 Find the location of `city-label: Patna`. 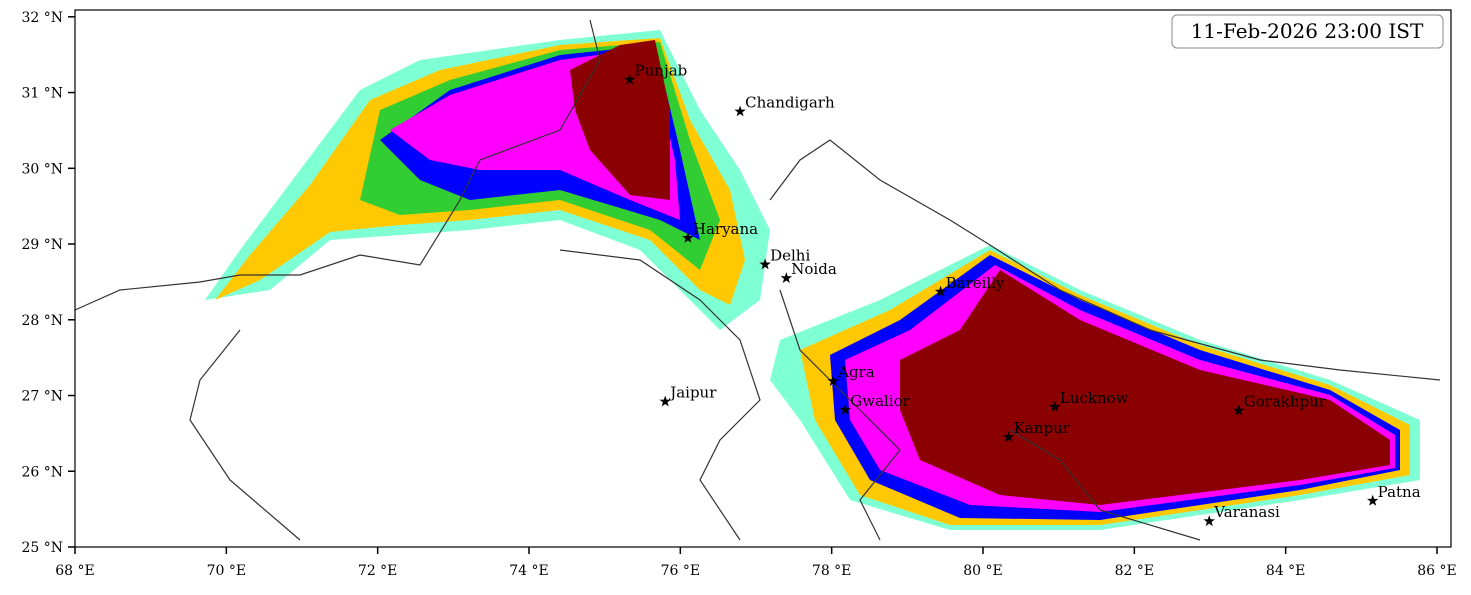

city-label: Patna is located at coordinates (1399, 492).